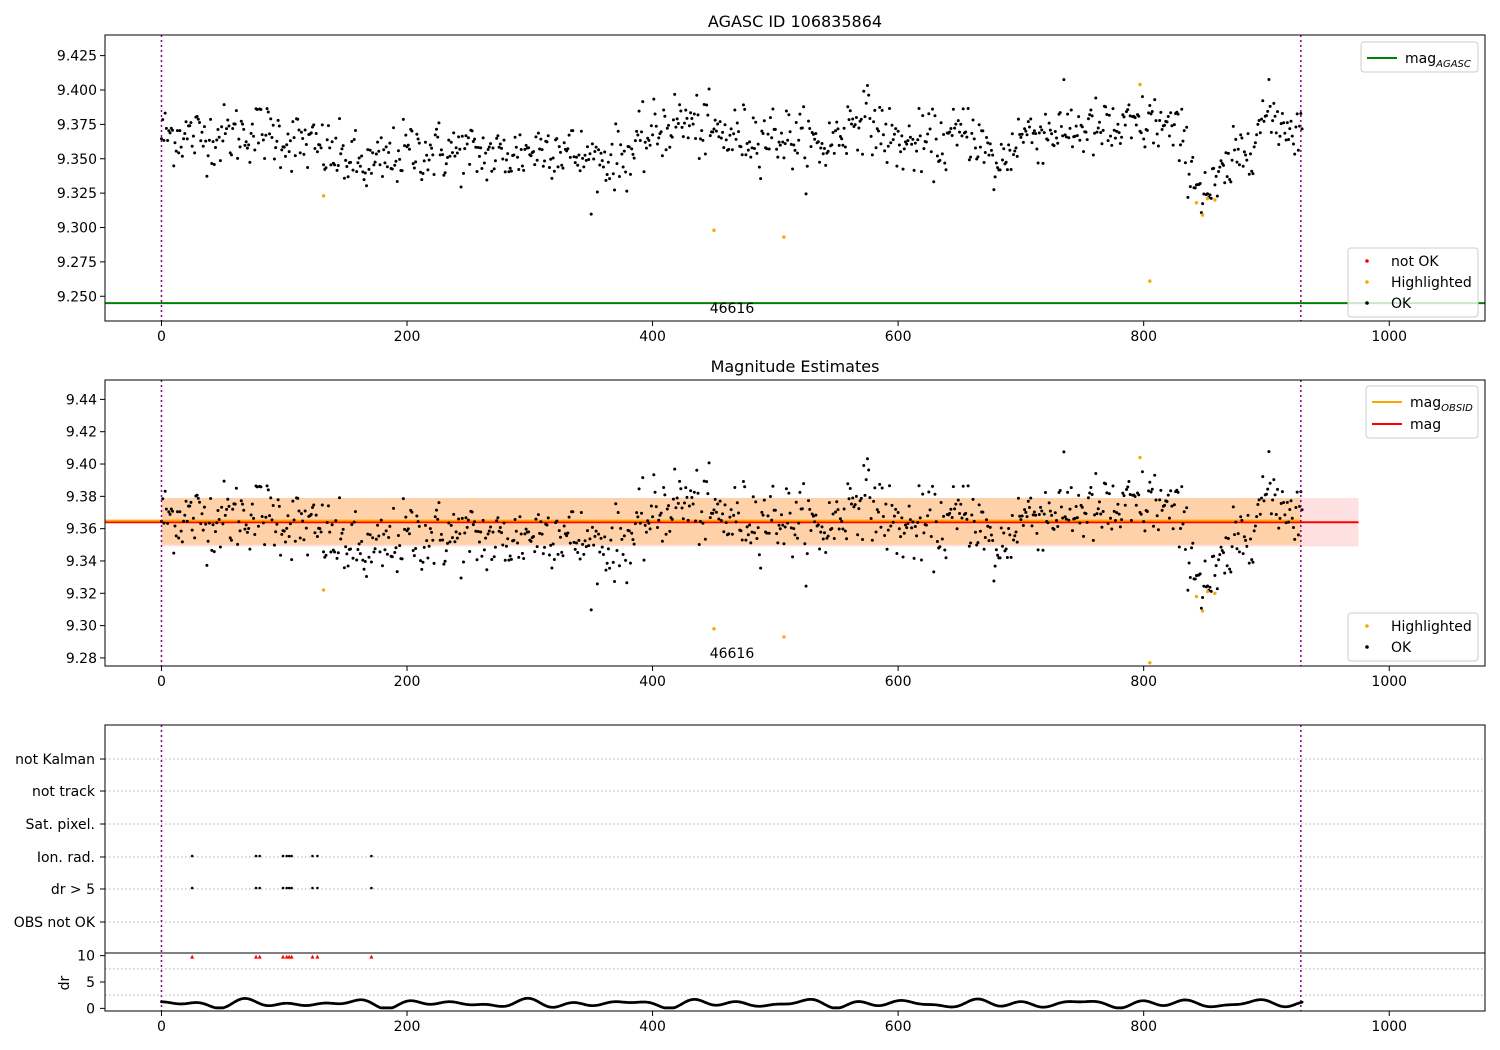 The height and width of the screenshot is (1050, 1500). What do you see at coordinates (81, 594) in the screenshot?
I see `y-tick-label: 9.32` at bounding box center [81, 594].